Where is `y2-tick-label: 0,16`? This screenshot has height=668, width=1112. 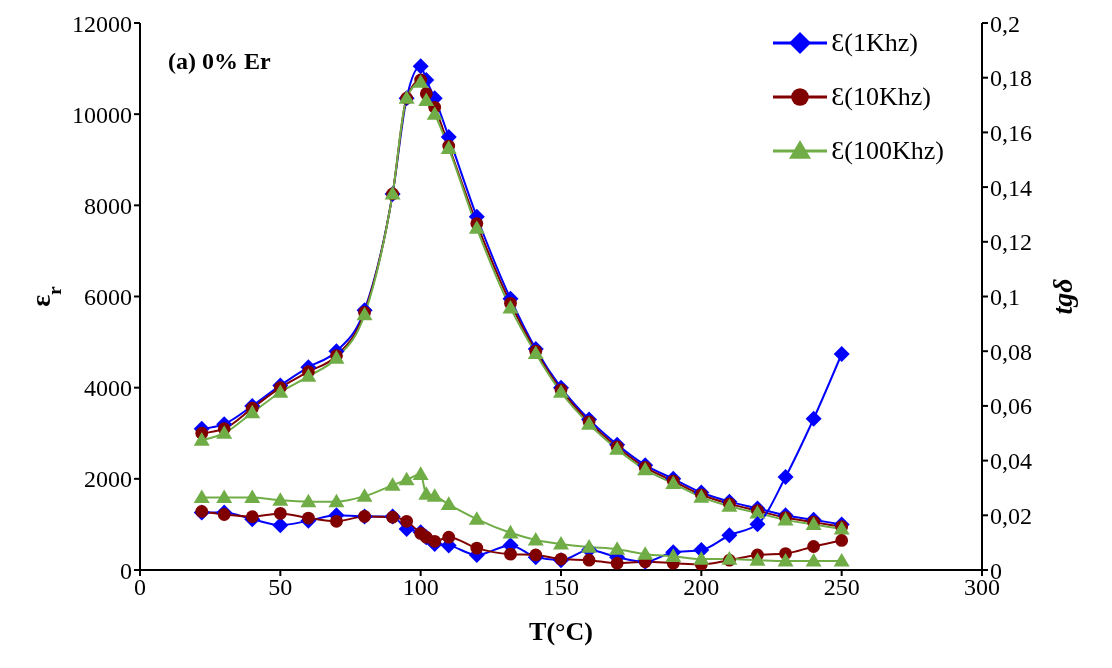 y2-tick-label: 0,16 is located at coordinates (1011, 132).